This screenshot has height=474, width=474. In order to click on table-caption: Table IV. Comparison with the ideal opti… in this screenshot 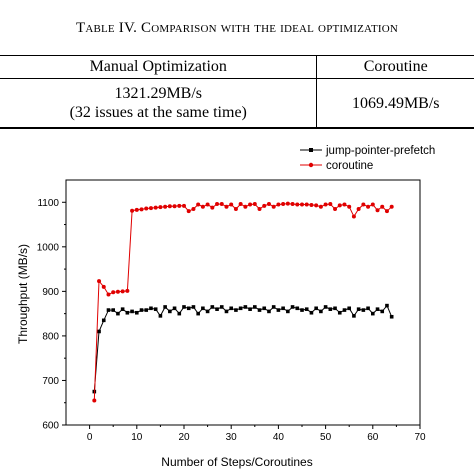, I will do `click(237, 28)`.